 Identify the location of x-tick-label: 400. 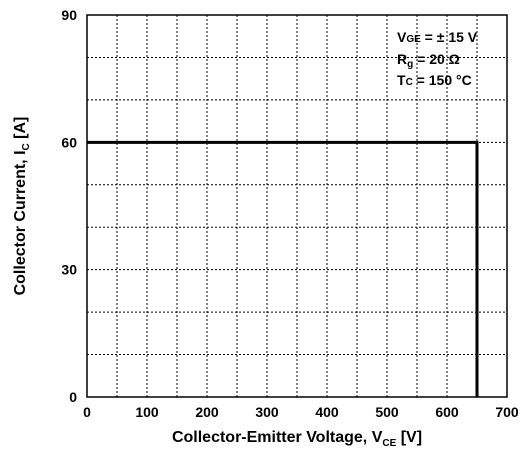
(327, 412).